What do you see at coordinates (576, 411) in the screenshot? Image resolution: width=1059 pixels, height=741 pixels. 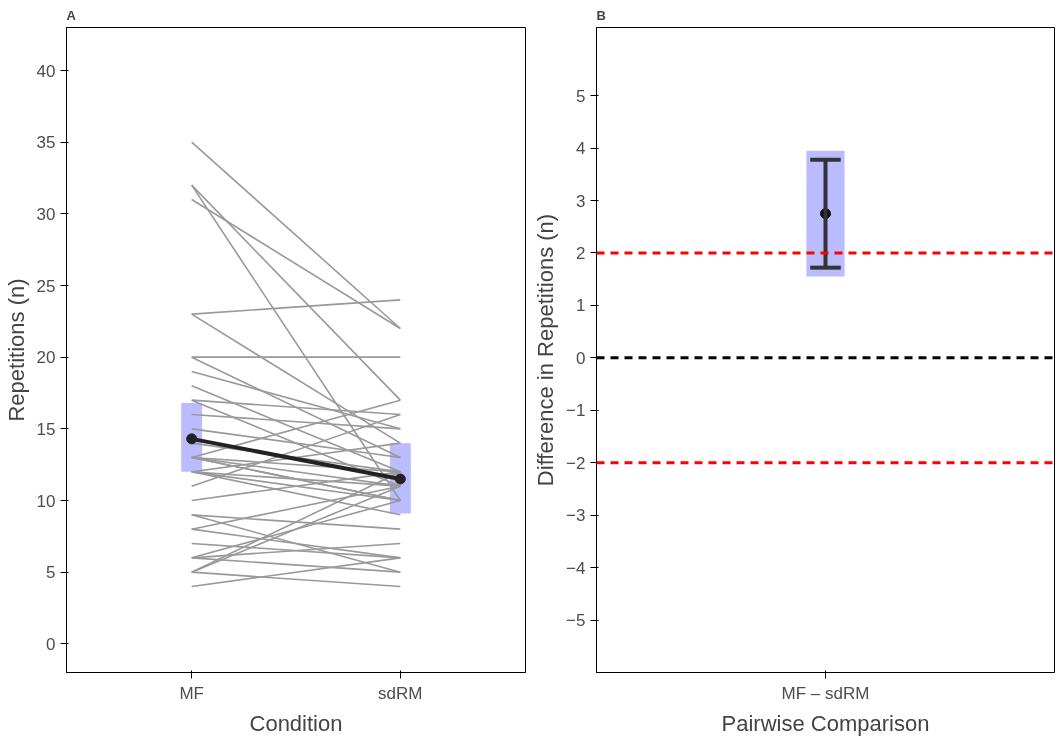 I see `y-tick-label: −1` at bounding box center [576, 411].